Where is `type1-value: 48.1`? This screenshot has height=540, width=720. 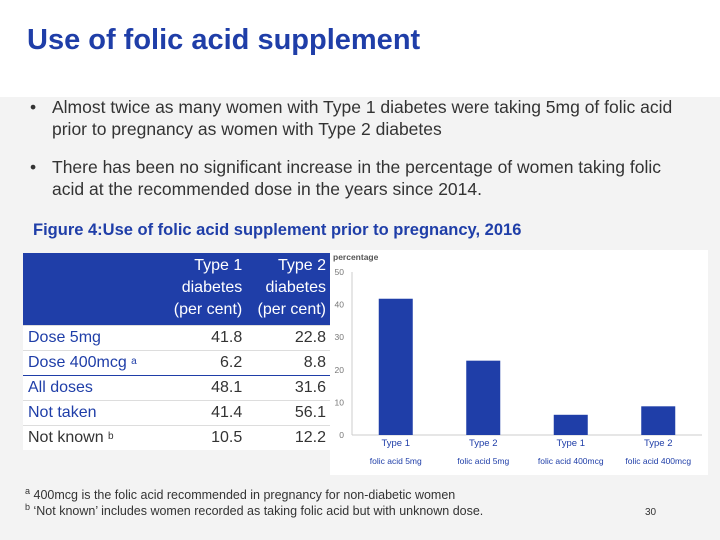
type1-value: 48.1 is located at coordinates (204, 388).